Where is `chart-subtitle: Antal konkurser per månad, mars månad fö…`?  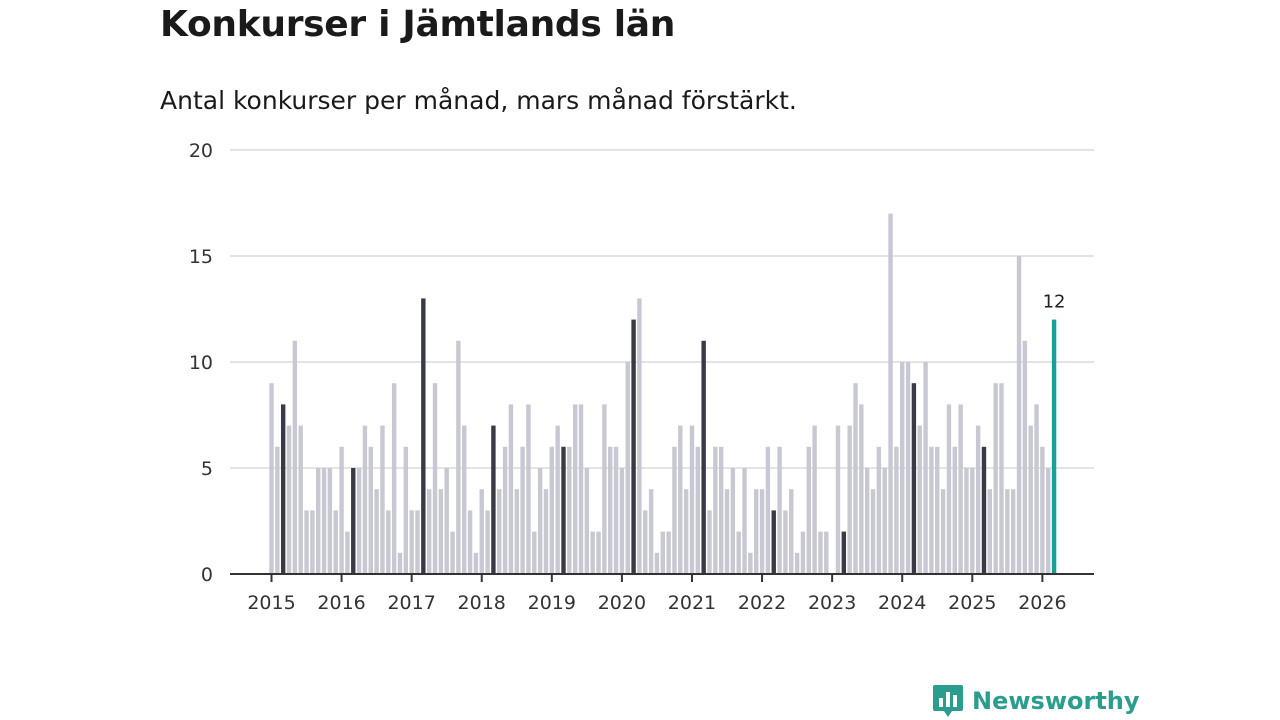 chart-subtitle: Antal konkurser per månad, mars månad fö… is located at coordinates (478, 100).